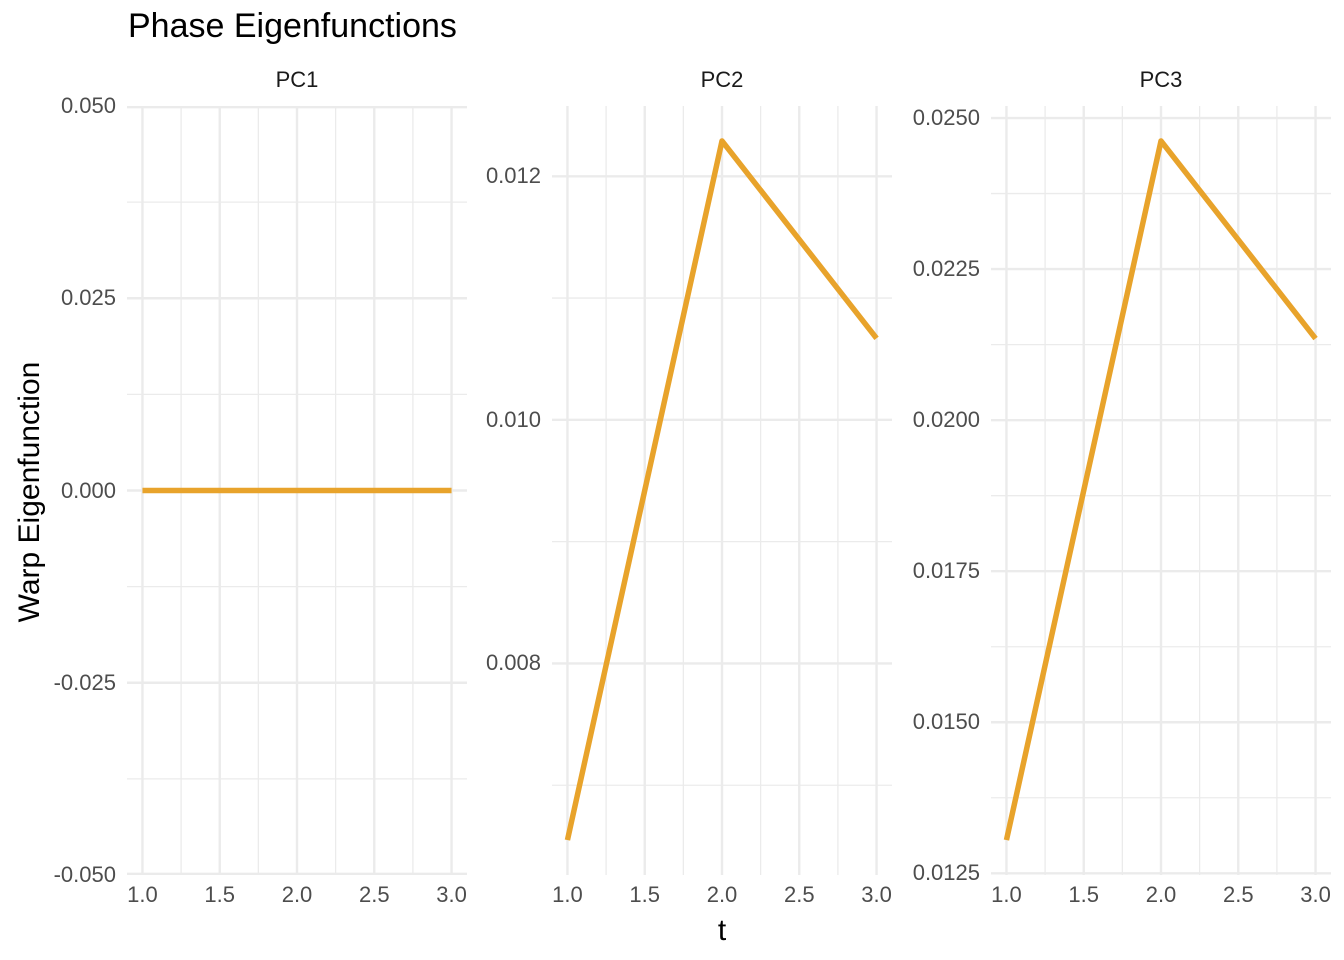 The width and height of the screenshot is (1344, 960). I want to click on y-tick-label-pc3: 0.0125, so click(946, 873).